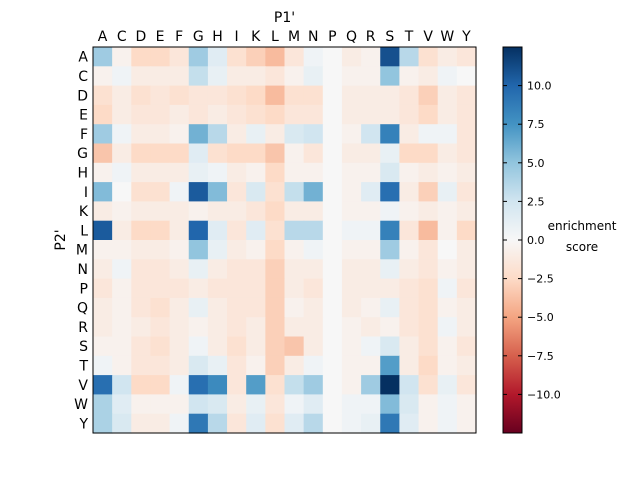 This screenshot has height=480, width=640. I want to click on heatmap-cell-R-K, so click(256, 327).